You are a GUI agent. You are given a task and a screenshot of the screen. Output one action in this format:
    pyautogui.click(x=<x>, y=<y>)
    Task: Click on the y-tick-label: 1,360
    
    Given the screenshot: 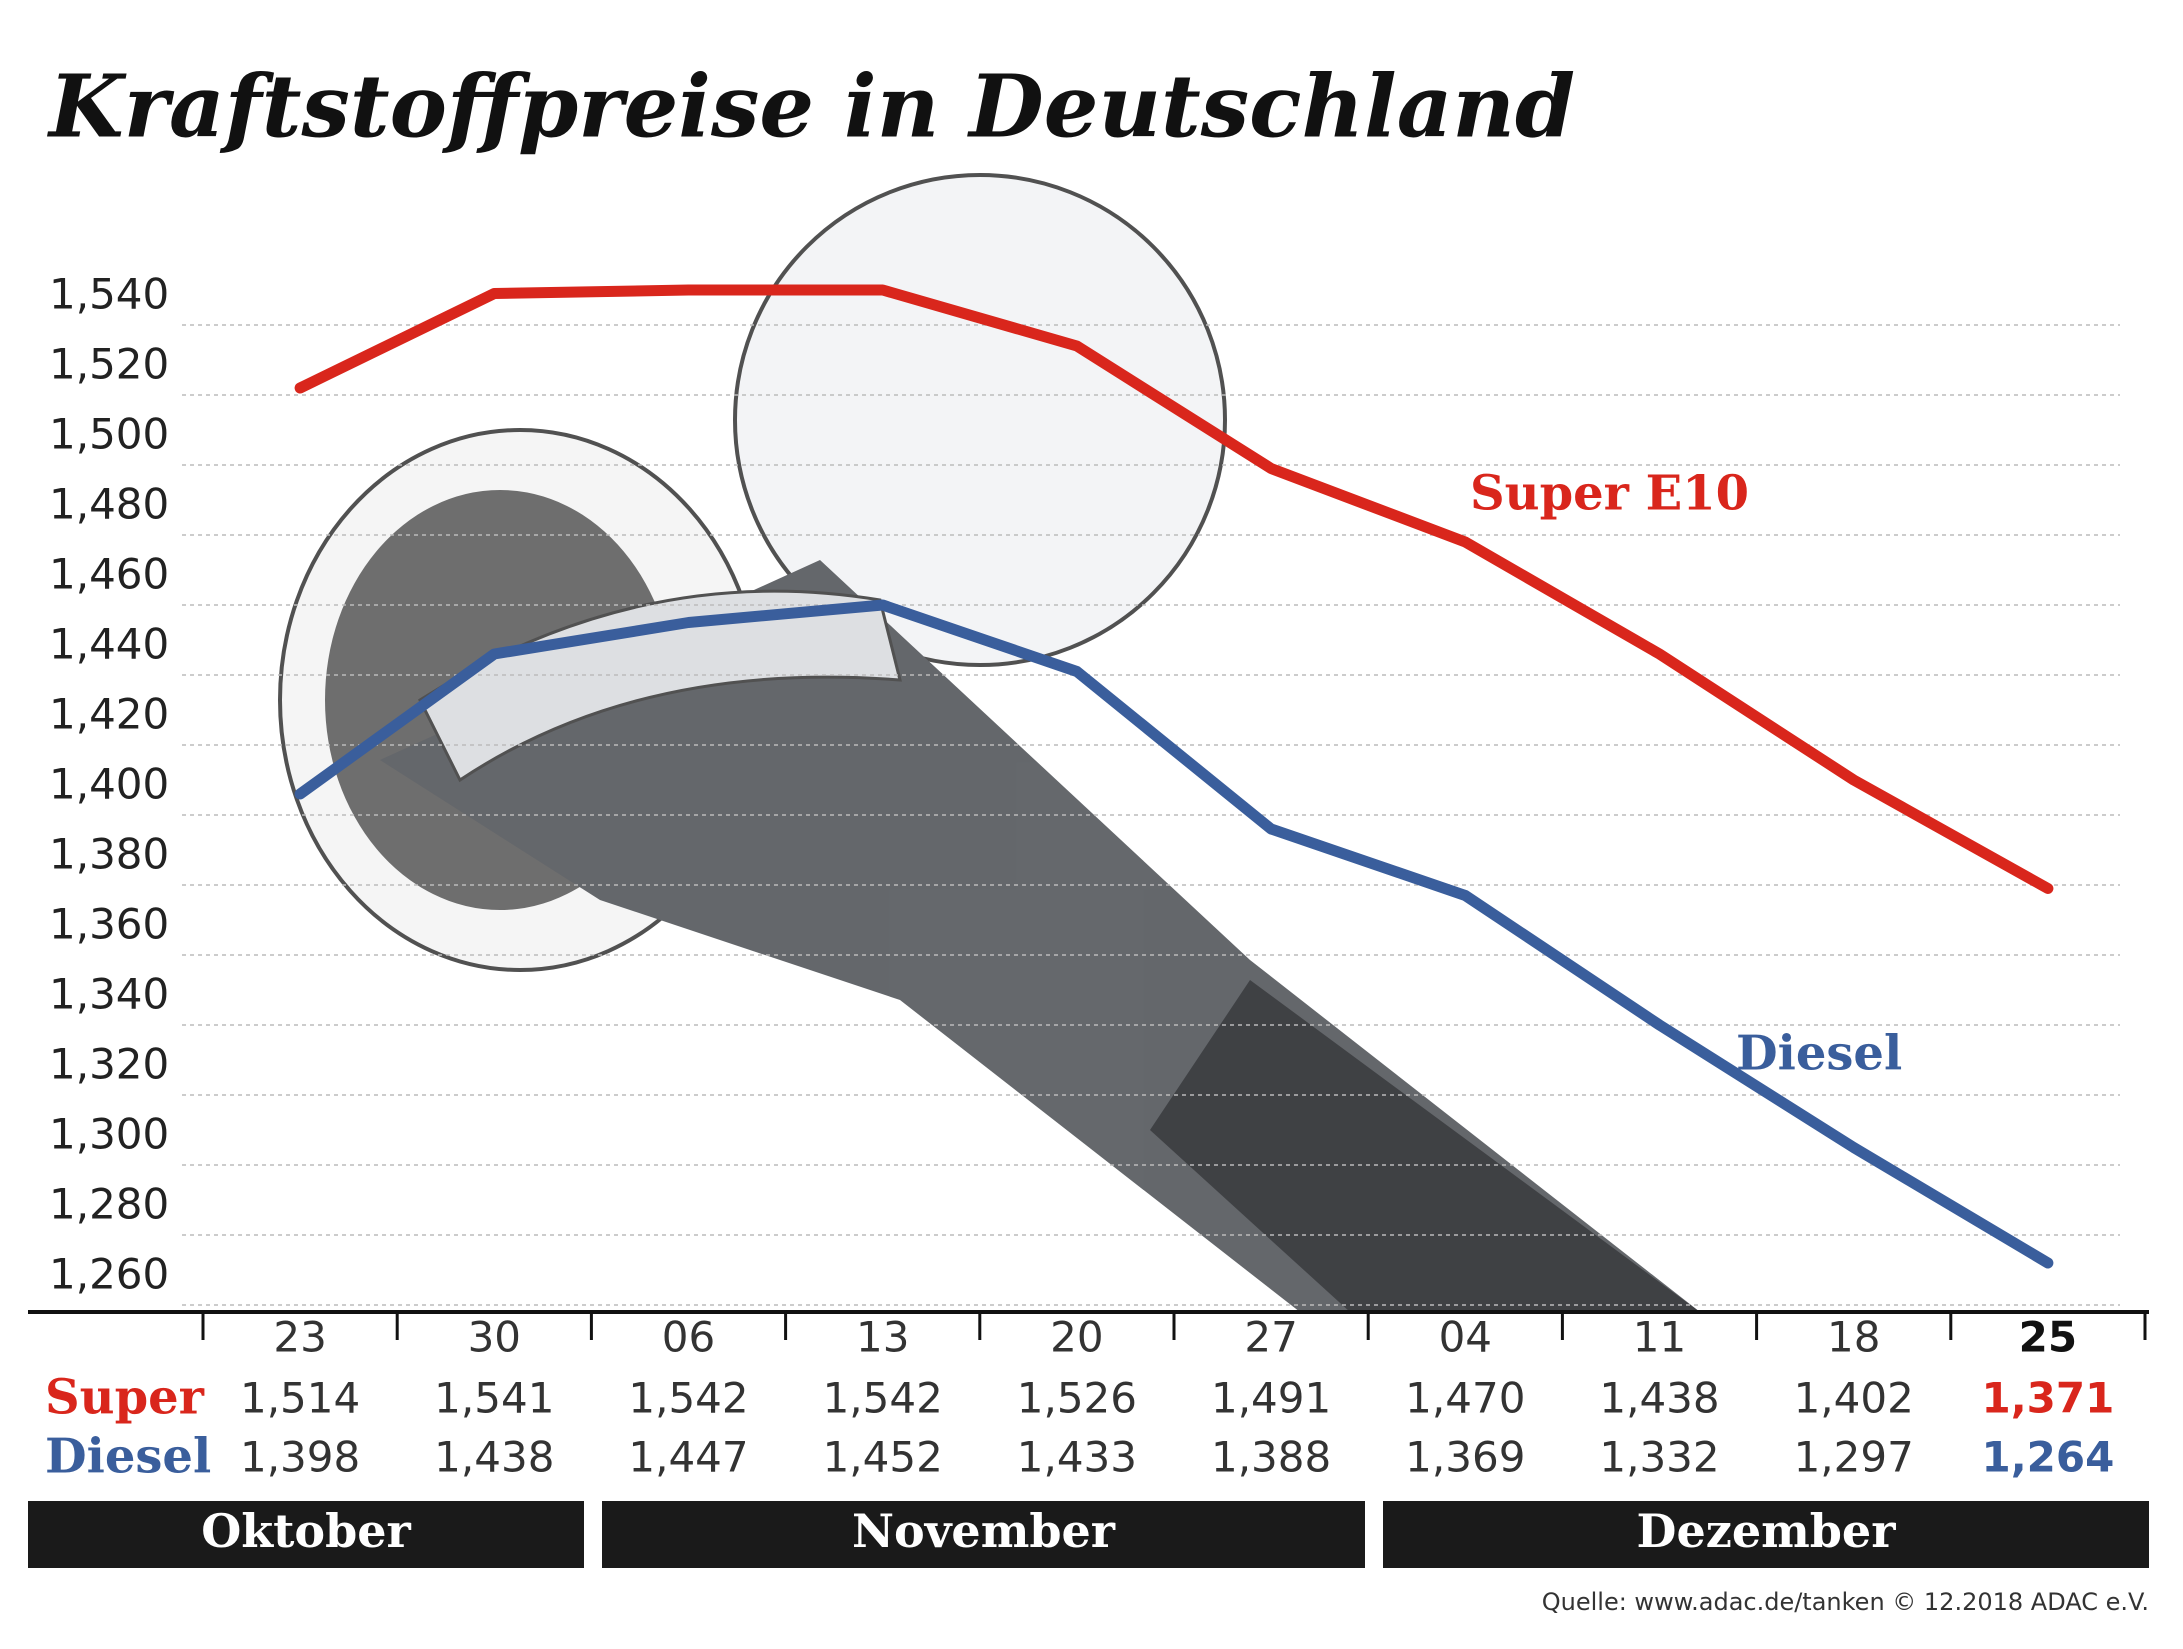 What is the action you would take?
    pyautogui.click(x=109, y=924)
    